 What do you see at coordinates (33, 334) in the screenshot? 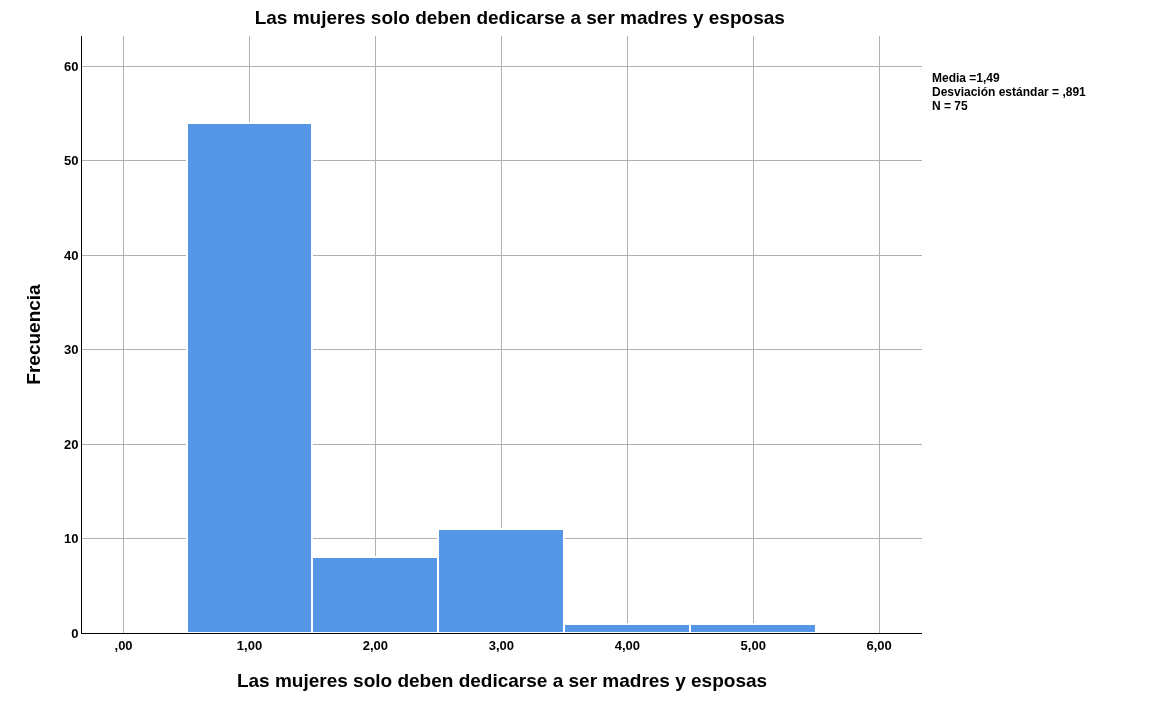
I see `y-axis-title: Frecuencia` at bounding box center [33, 334].